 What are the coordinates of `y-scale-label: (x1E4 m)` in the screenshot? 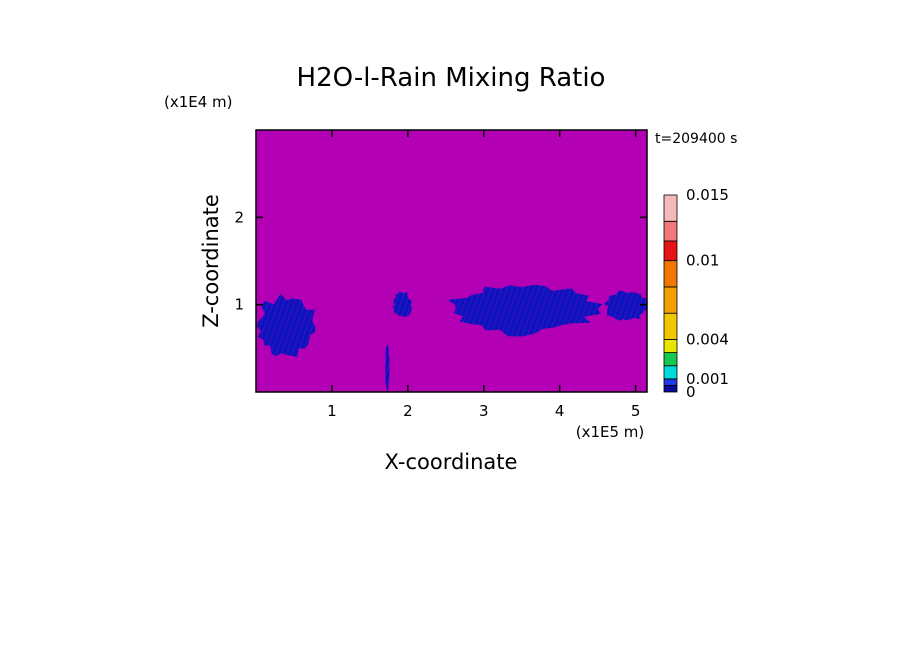 It's located at (198, 102).